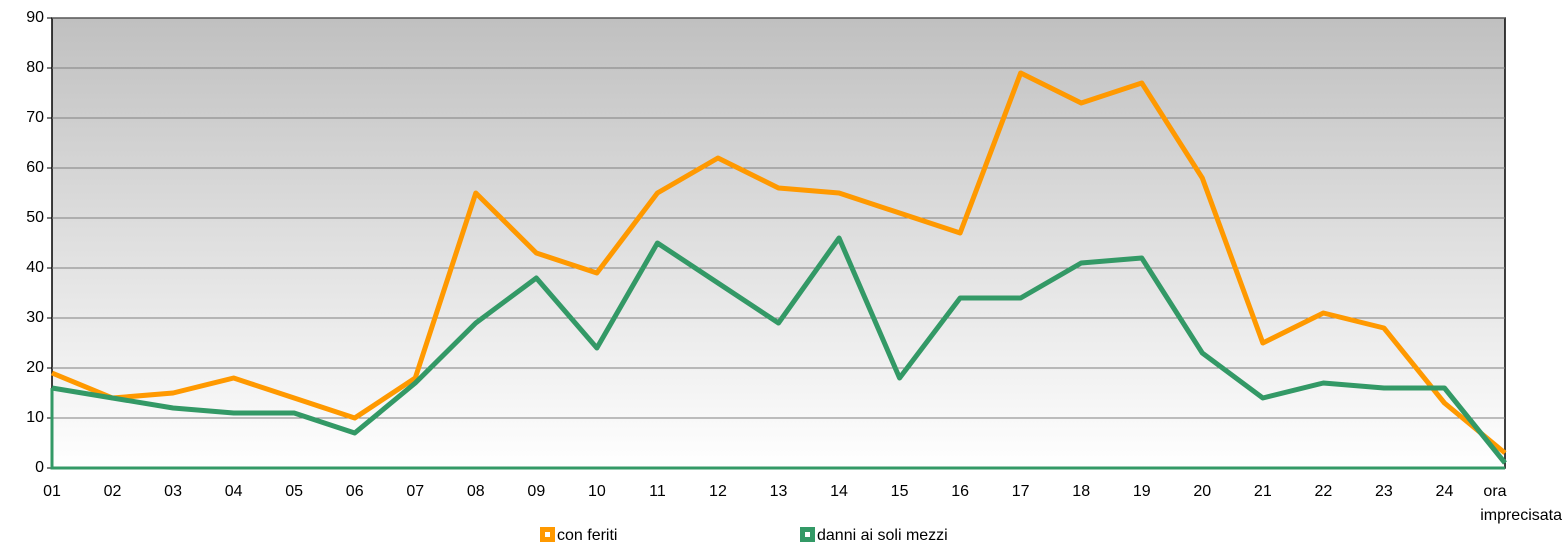 The height and width of the screenshot is (544, 1563). Describe the element at coordinates (1521, 503) in the screenshot. I see `x-tick-label: ora imprecisata` at that location.